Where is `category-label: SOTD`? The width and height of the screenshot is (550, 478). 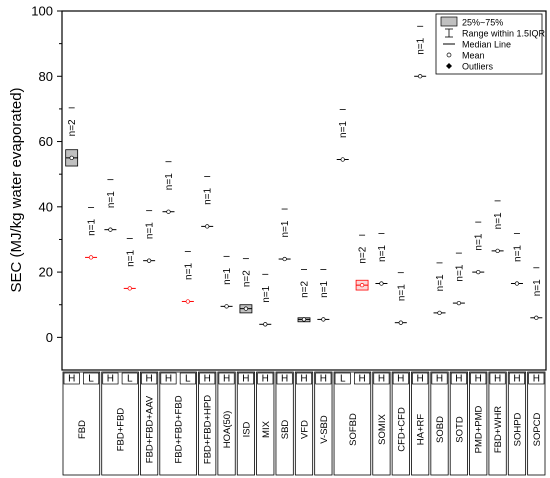 category-label: SOTD is located at coordinates (459, 429).